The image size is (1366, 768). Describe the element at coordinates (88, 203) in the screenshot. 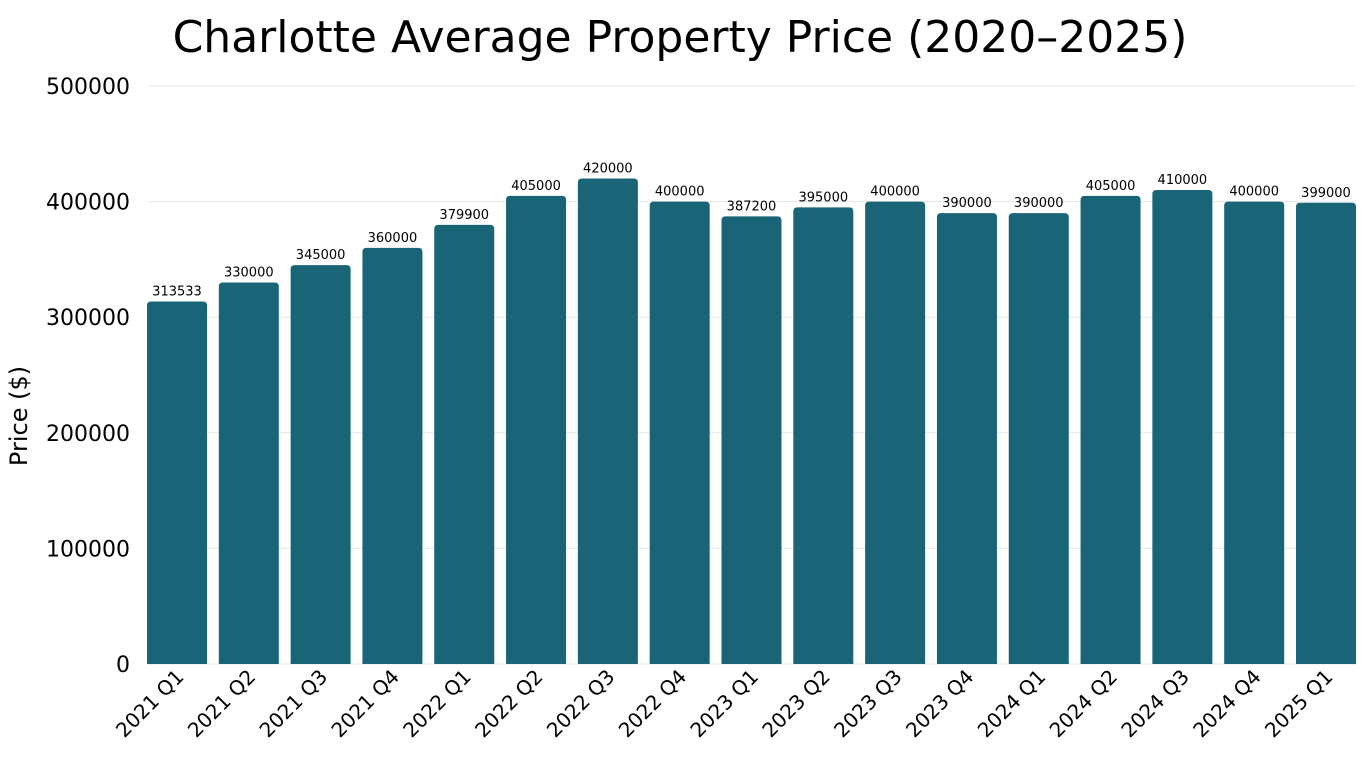

I see `y-tick-label: 400000` at that location.